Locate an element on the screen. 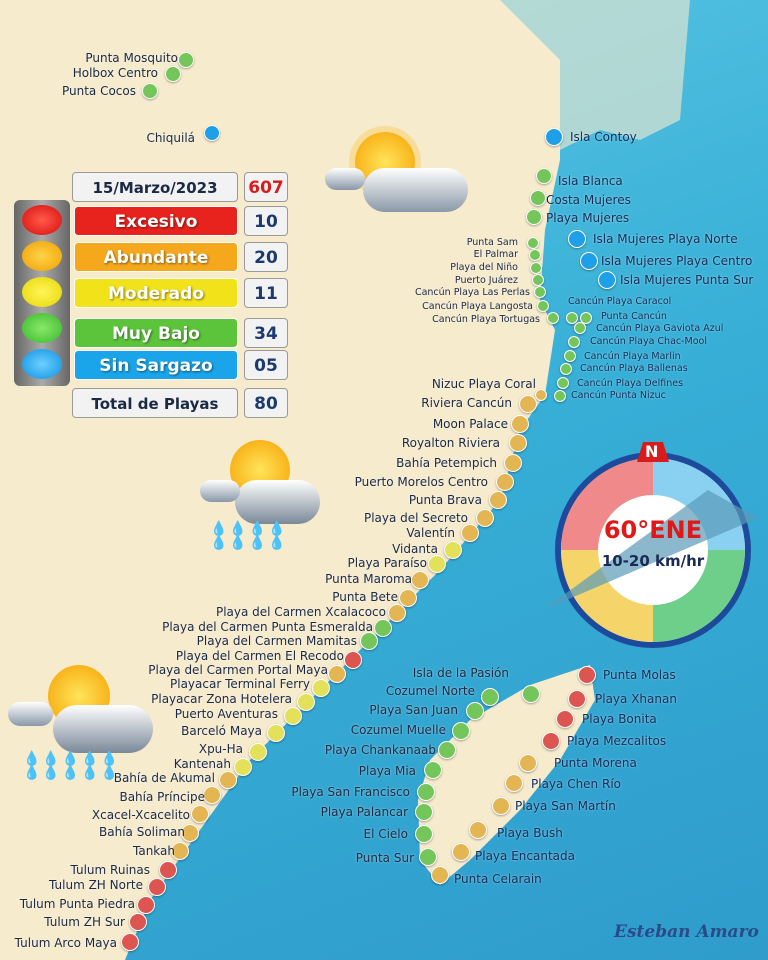 This screenshot has height=960, width=768. beach-label: Playa Chankanaab is located at coordinates (380, 750).